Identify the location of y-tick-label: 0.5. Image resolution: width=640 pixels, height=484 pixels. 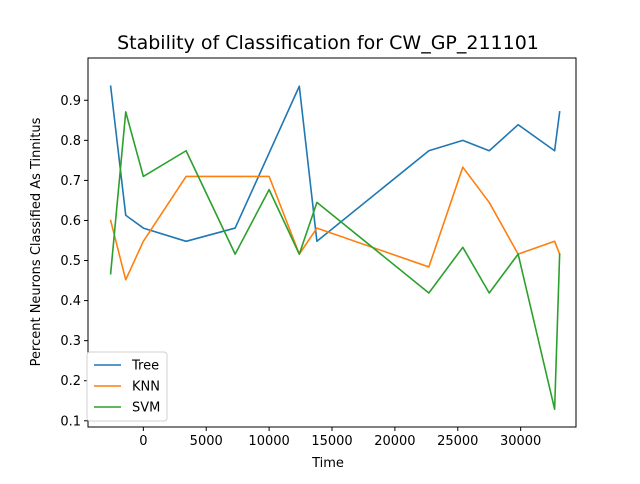
(70, 261).